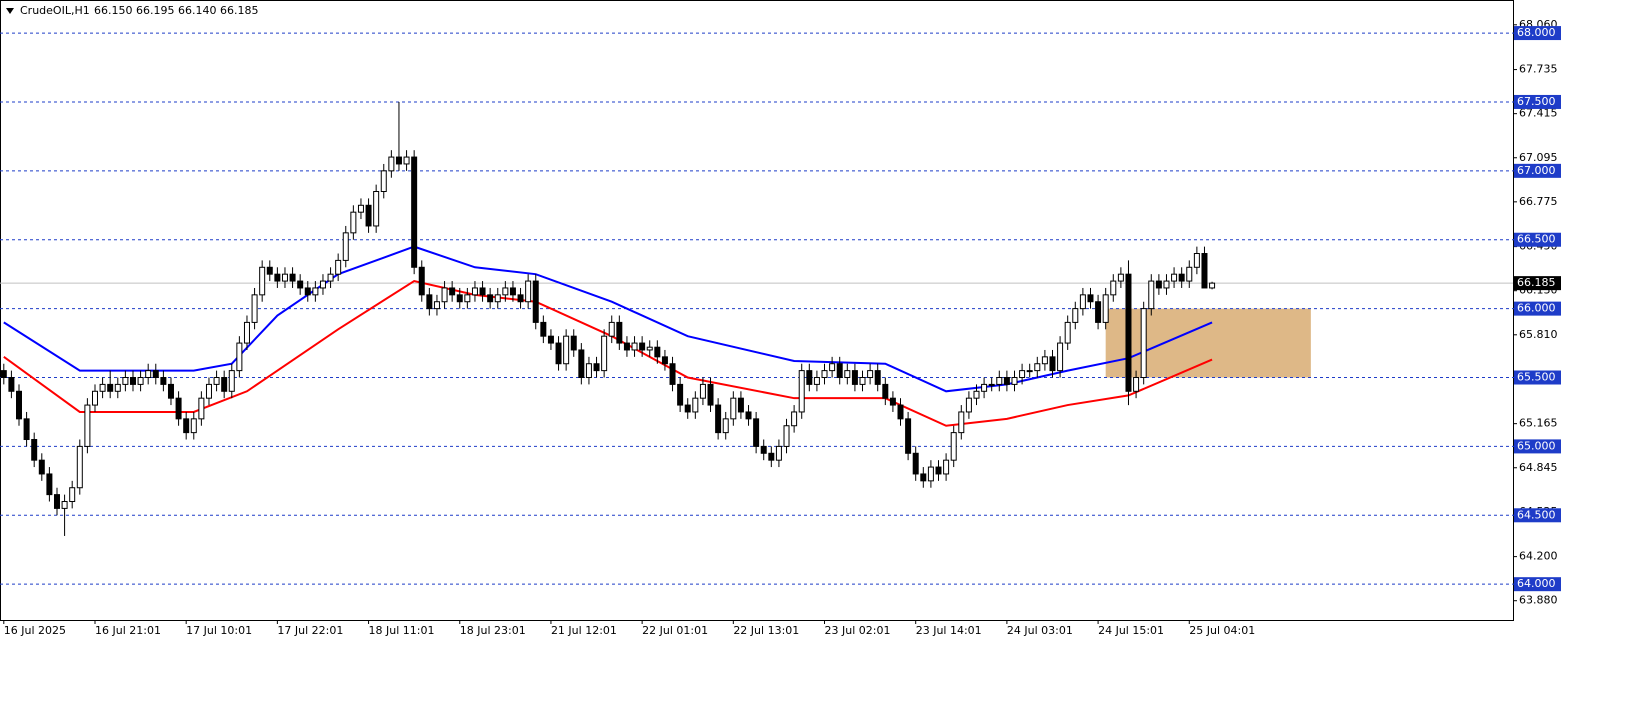 This screenshot has width=1651, height=705. Describe the element at coordinates (1040, 630) in the screenshot. I see `x-tick-label: 24 Jul 03:01` at that location.